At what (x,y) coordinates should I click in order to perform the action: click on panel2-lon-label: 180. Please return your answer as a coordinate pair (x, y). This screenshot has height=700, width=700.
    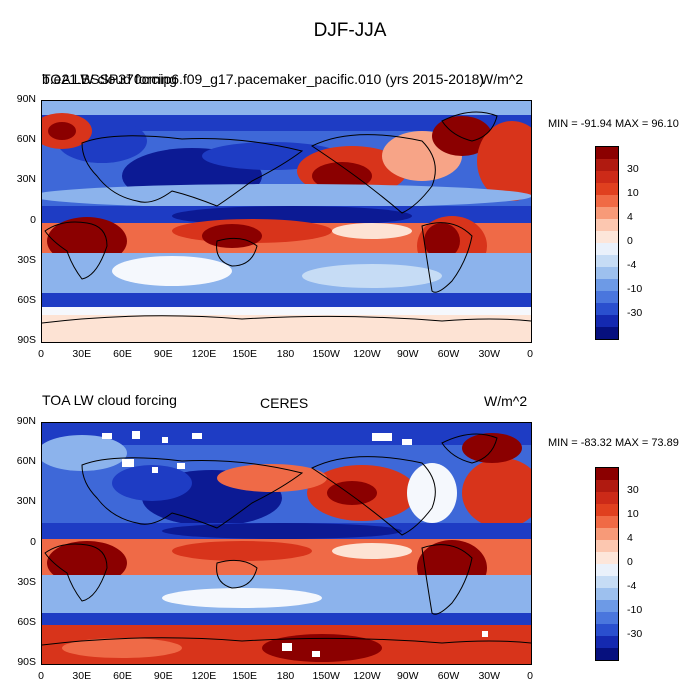
    Looking at the image, I should click on (285, 676).